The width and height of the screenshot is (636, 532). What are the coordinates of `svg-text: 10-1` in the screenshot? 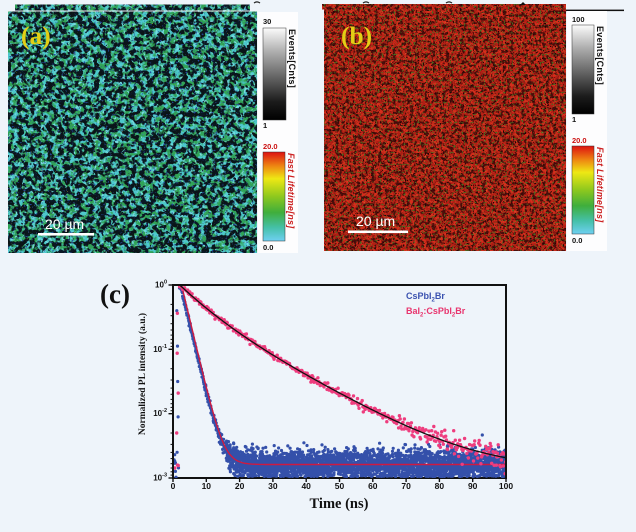 It's located at (160, 349).